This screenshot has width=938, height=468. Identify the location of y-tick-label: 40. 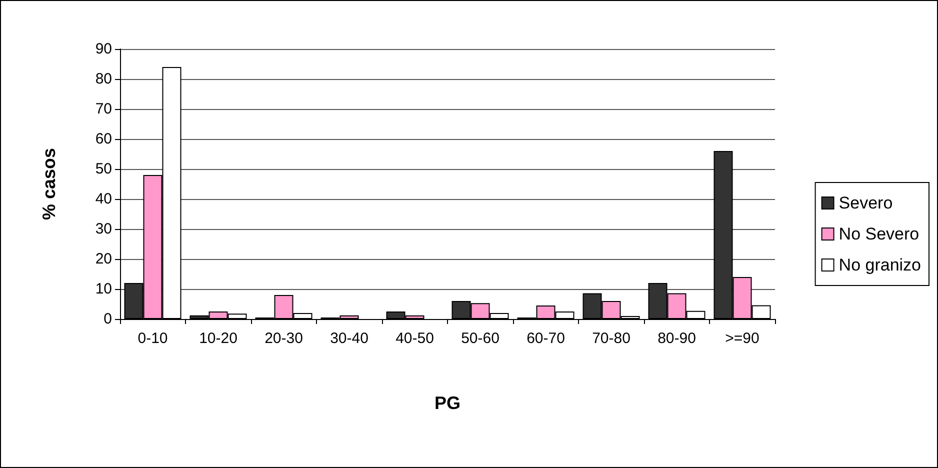
(103, 199).